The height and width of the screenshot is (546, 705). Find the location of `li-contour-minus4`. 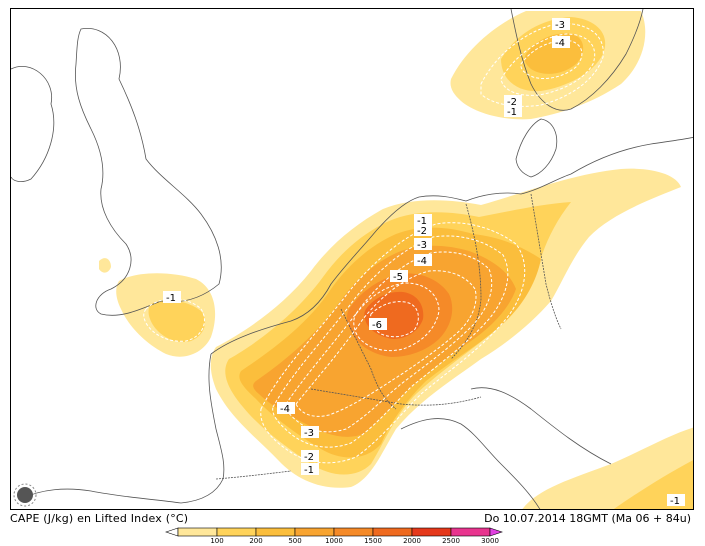

li-contour-minus4 is located at coordinates (386, 343).